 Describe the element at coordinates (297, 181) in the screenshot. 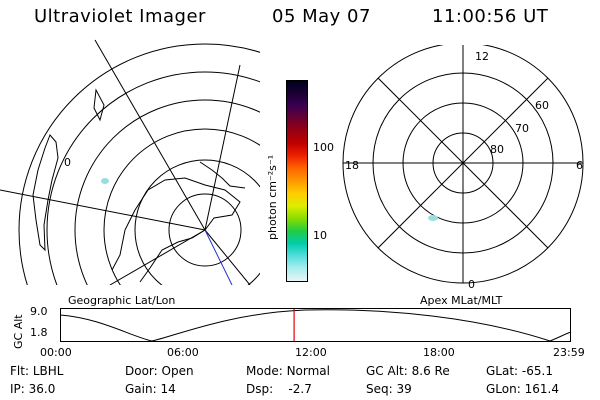

I see `colorbar` at that location.